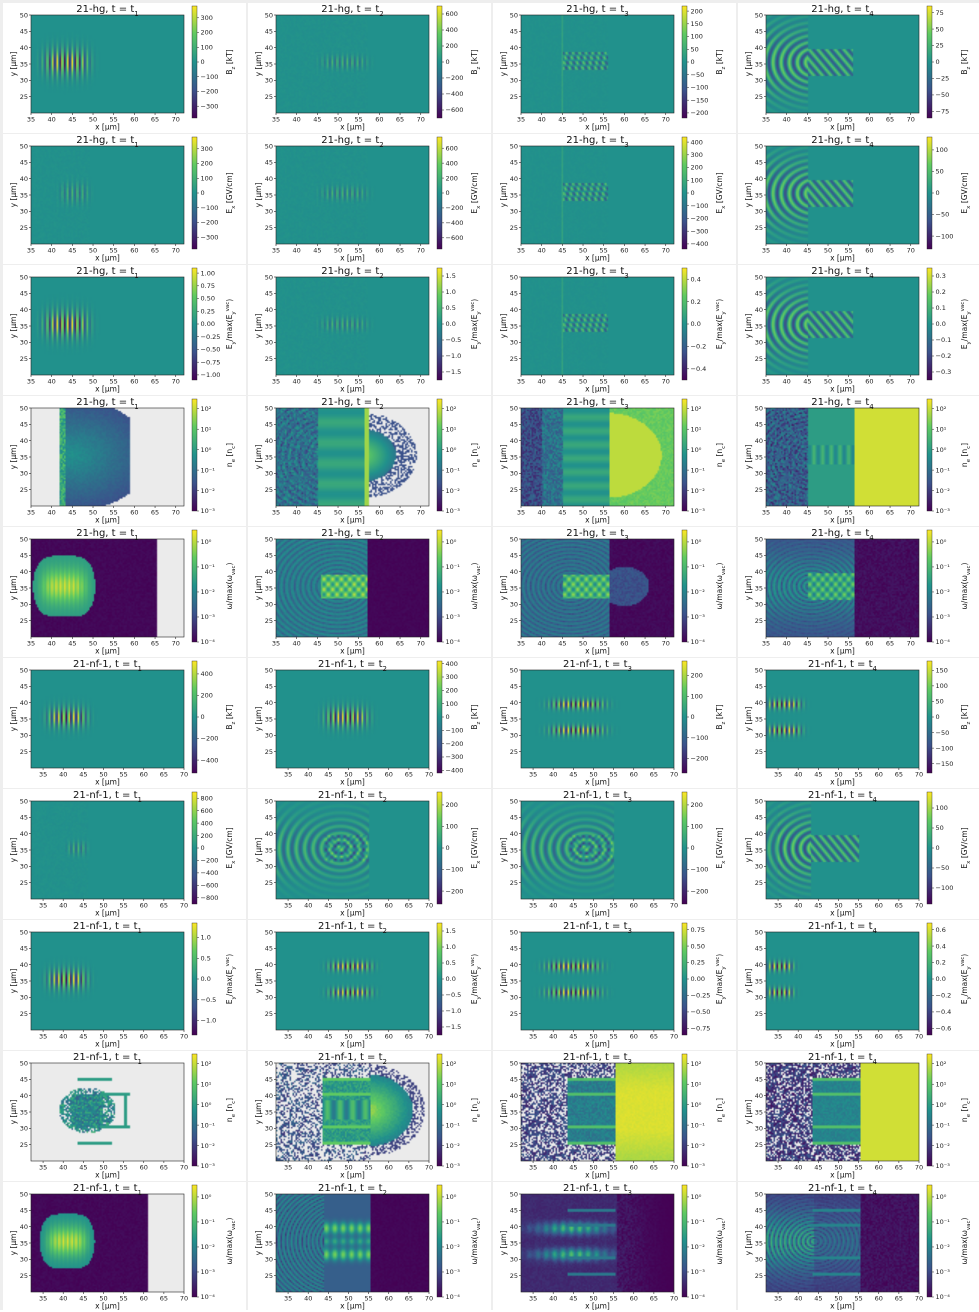  I want to click on colorbar-tick-label: 10⁻¹, so click(698, 567).